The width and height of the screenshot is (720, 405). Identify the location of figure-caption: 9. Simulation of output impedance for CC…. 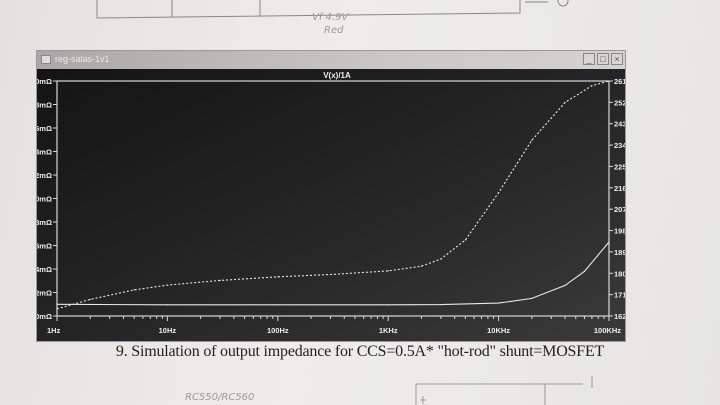
(360, 351).